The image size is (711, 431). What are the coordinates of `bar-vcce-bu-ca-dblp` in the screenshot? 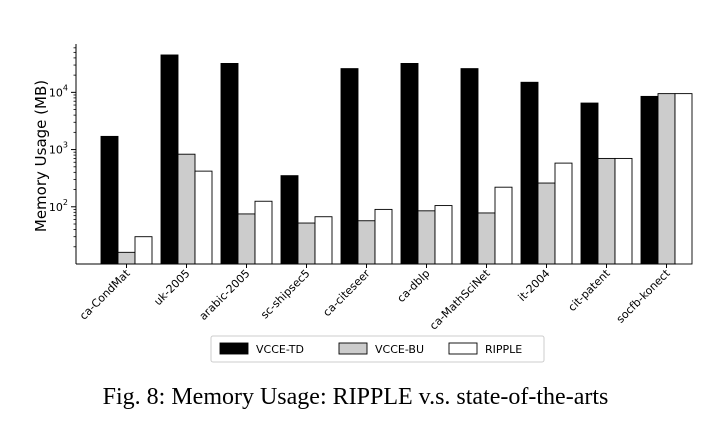 It's located at (426, 237).